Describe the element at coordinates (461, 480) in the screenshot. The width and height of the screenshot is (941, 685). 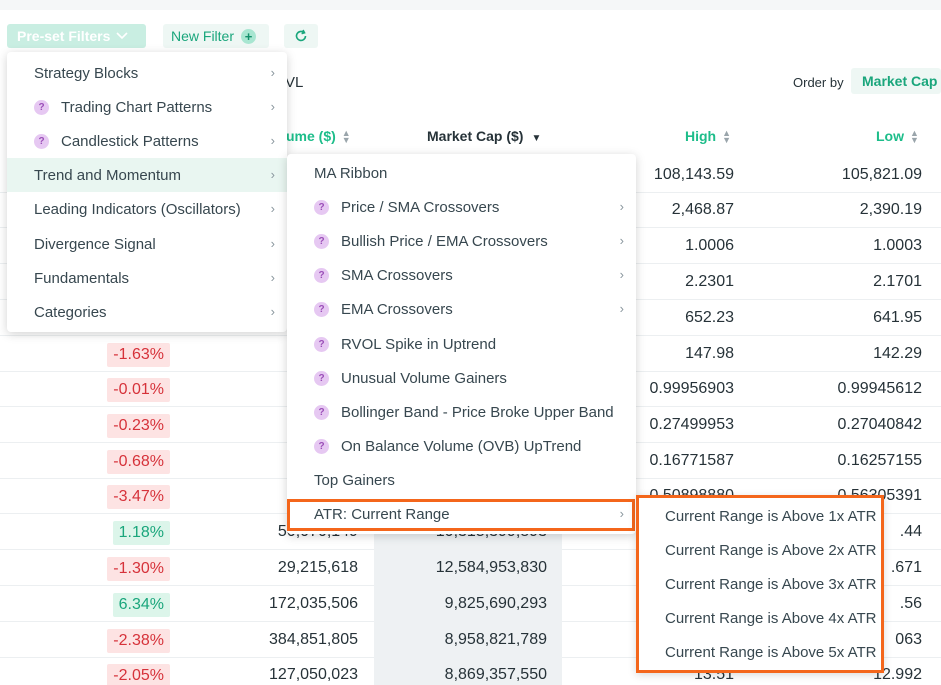
I see `submenu-item-top-gainers: Top Gainers` at that location.